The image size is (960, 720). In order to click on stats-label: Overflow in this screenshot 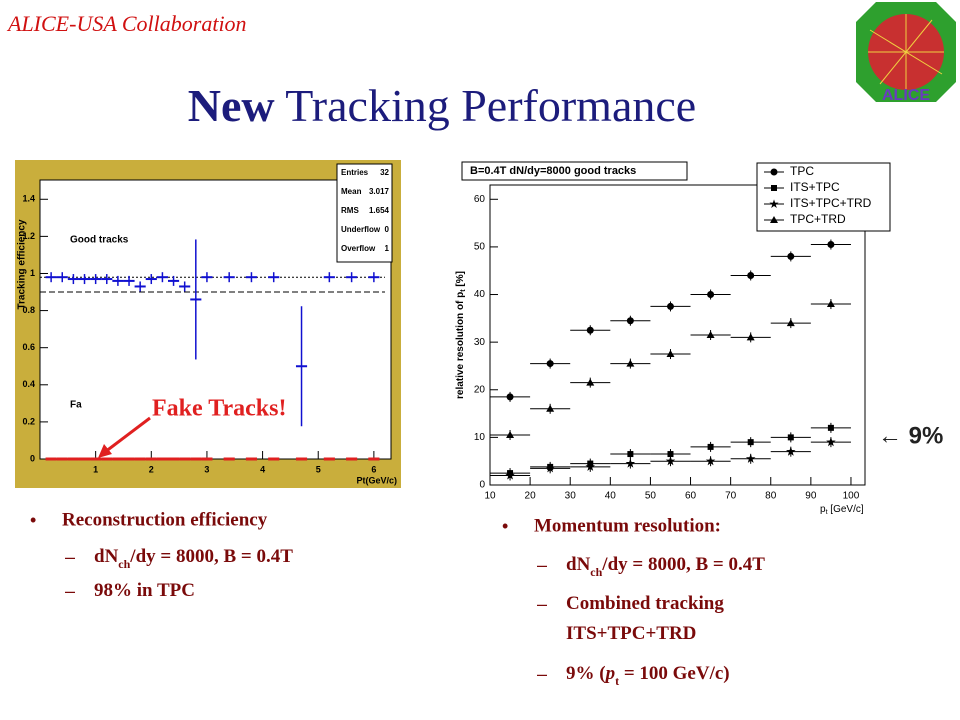, I will do `click(358, 248)`.